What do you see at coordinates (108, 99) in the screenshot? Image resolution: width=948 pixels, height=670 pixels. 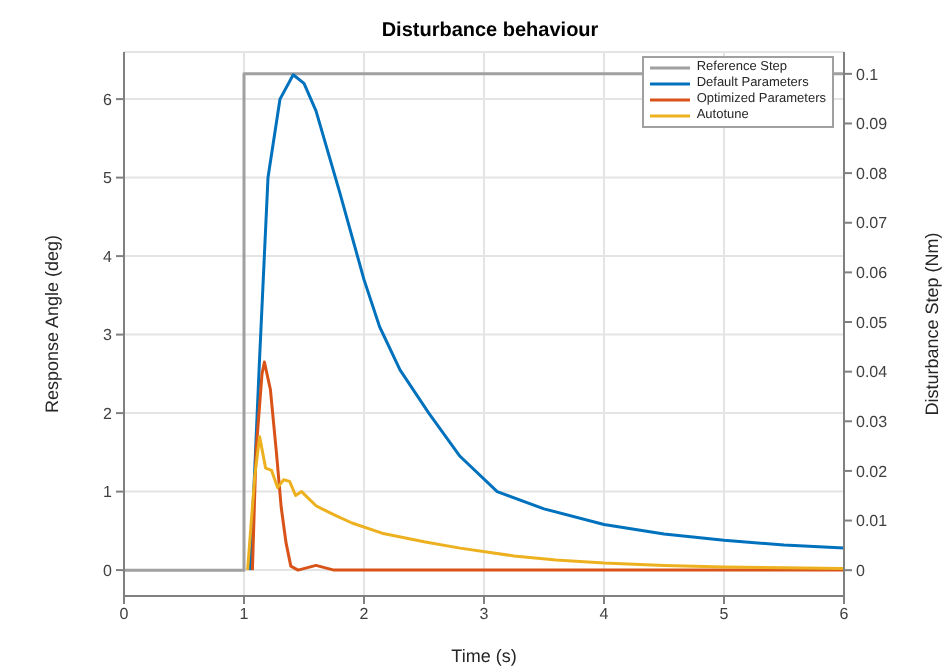 I see `y-tick-label: 6` at bounding box center [108, 99].